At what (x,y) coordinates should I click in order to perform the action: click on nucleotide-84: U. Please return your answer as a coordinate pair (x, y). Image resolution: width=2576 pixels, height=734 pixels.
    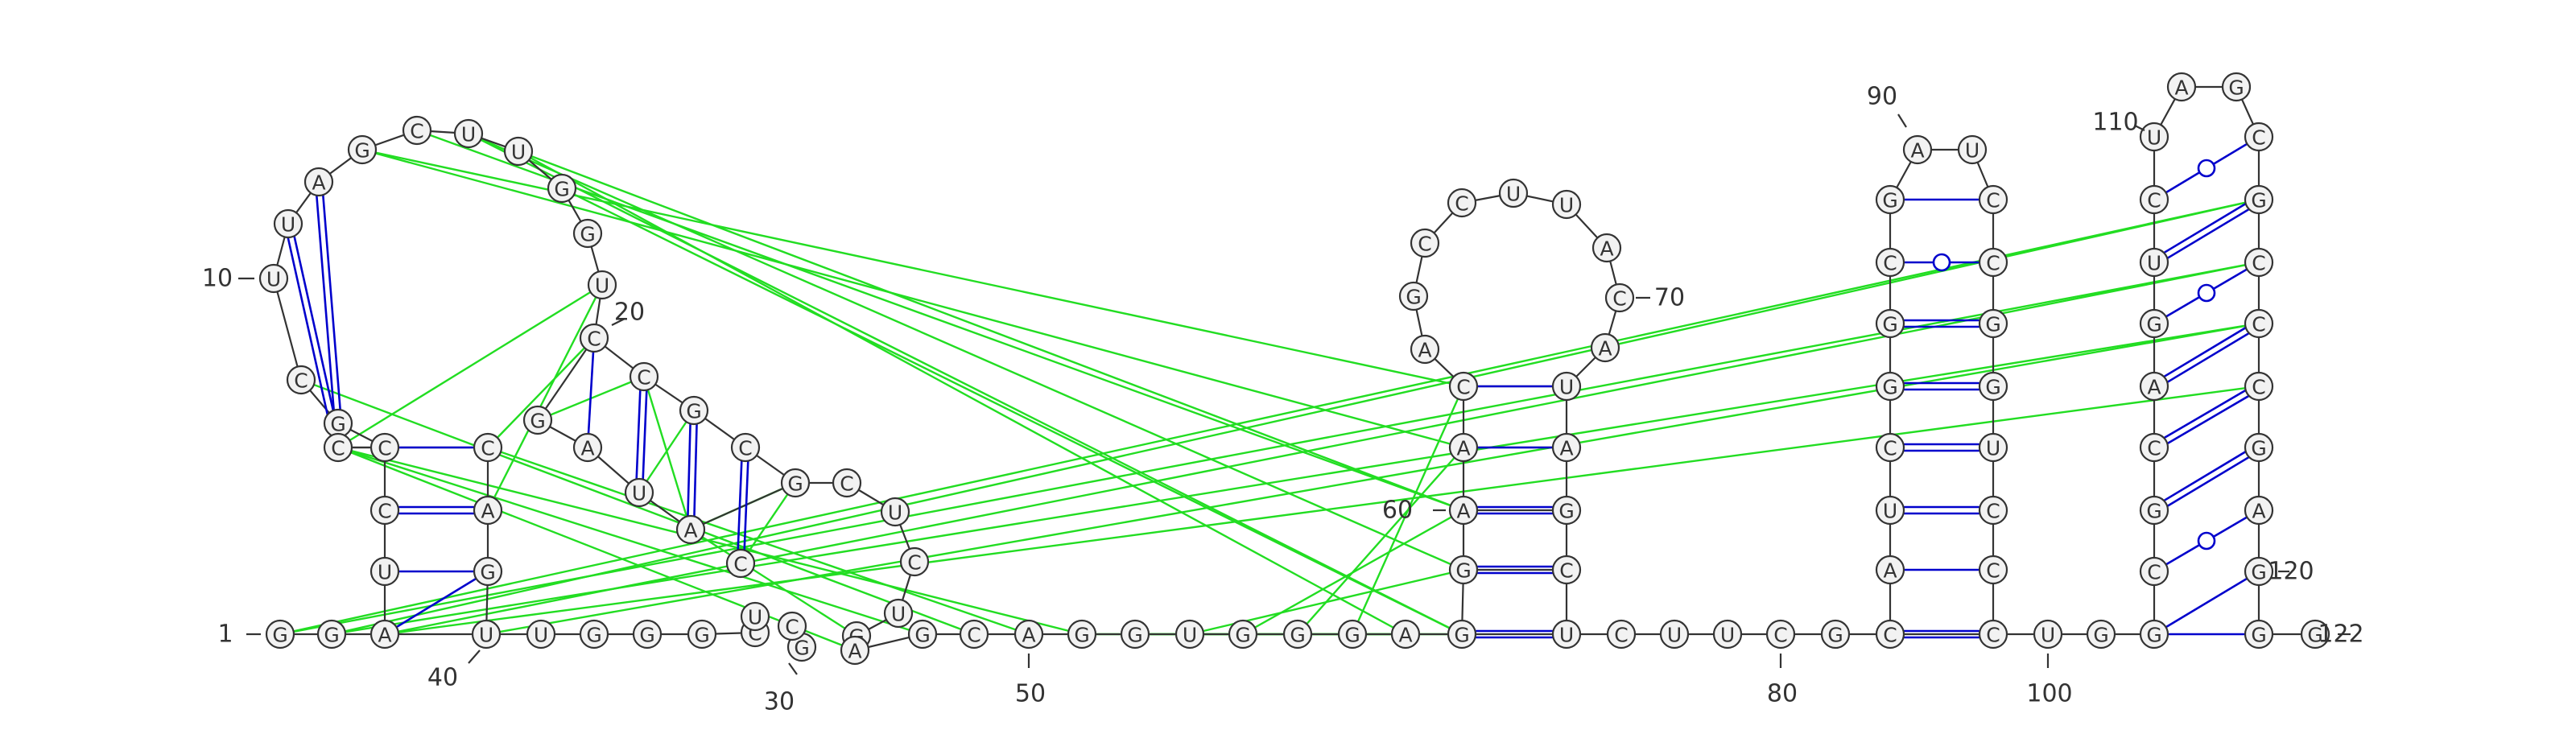
    Looking at the image, I should click on (2048, 634).